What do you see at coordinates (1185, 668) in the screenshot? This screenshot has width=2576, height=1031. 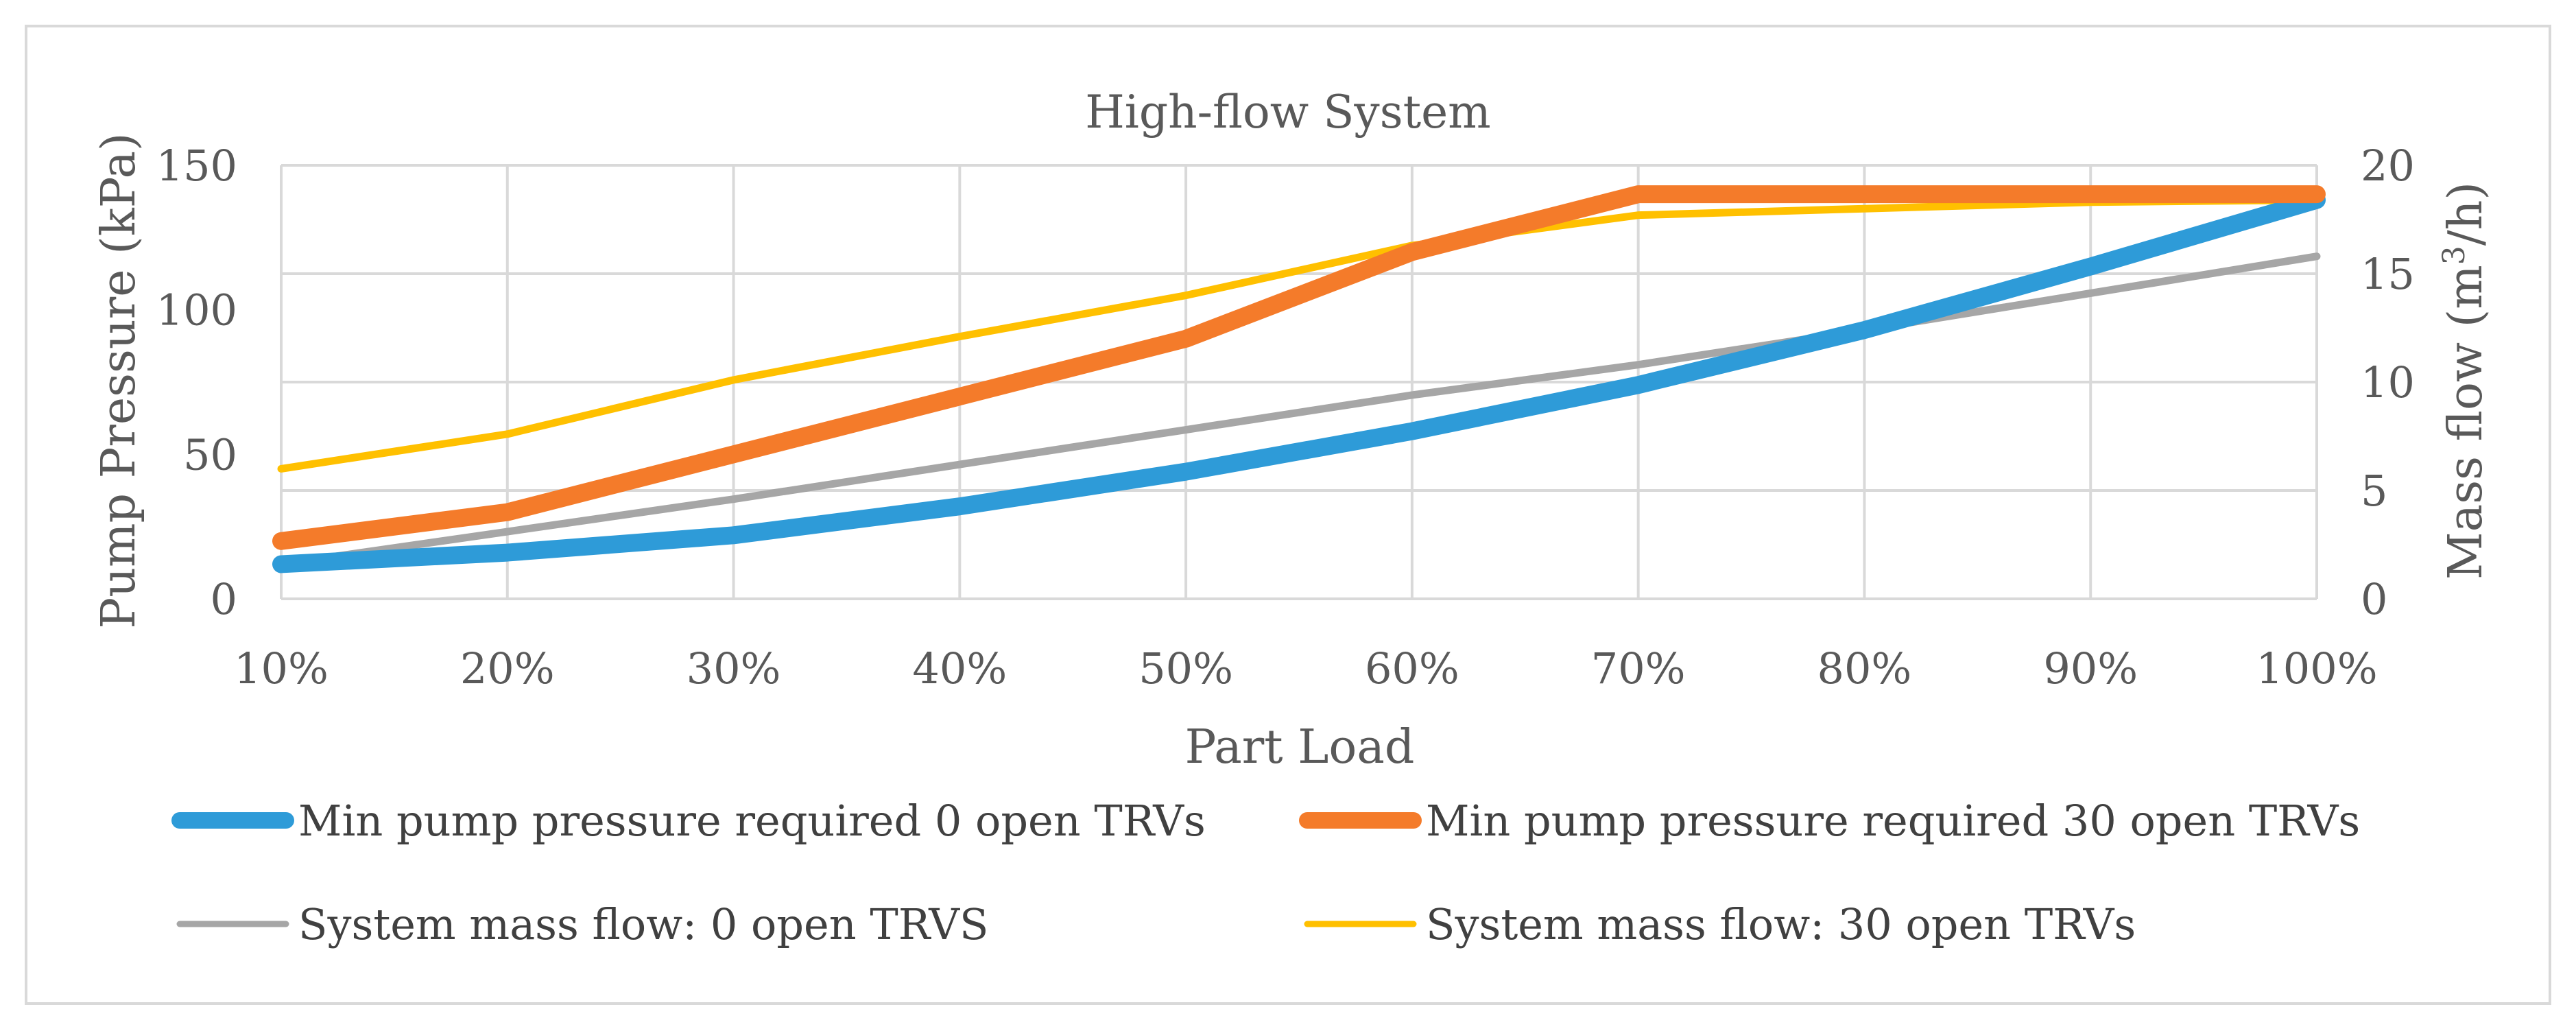 I see `x-axis-tick-label: 50%` at bounding box center [1185, 668].